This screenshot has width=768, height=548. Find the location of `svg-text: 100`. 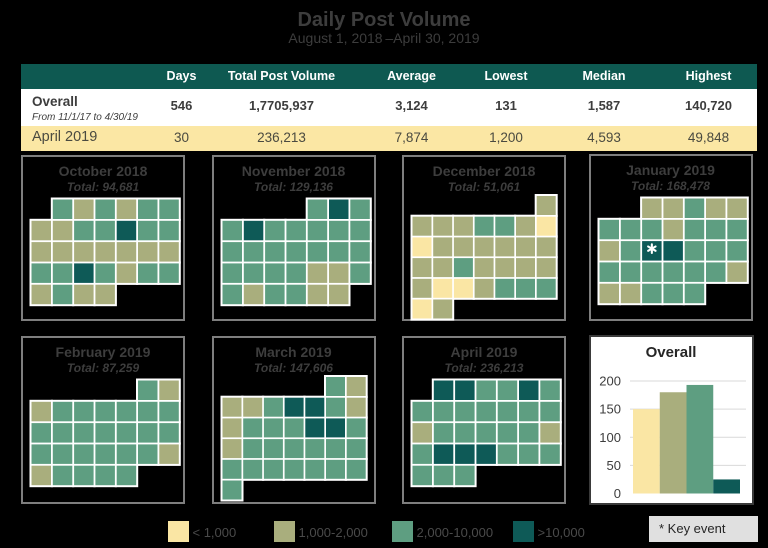

svg-text: 100 is located at coordinates (610, 436).